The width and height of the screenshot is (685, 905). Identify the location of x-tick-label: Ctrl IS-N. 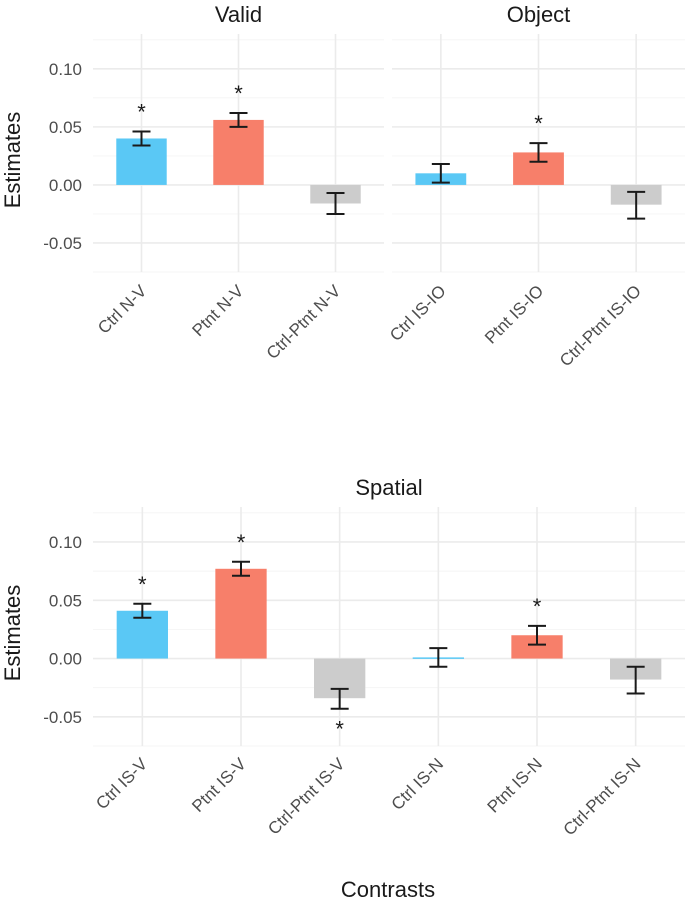
(418, 784).